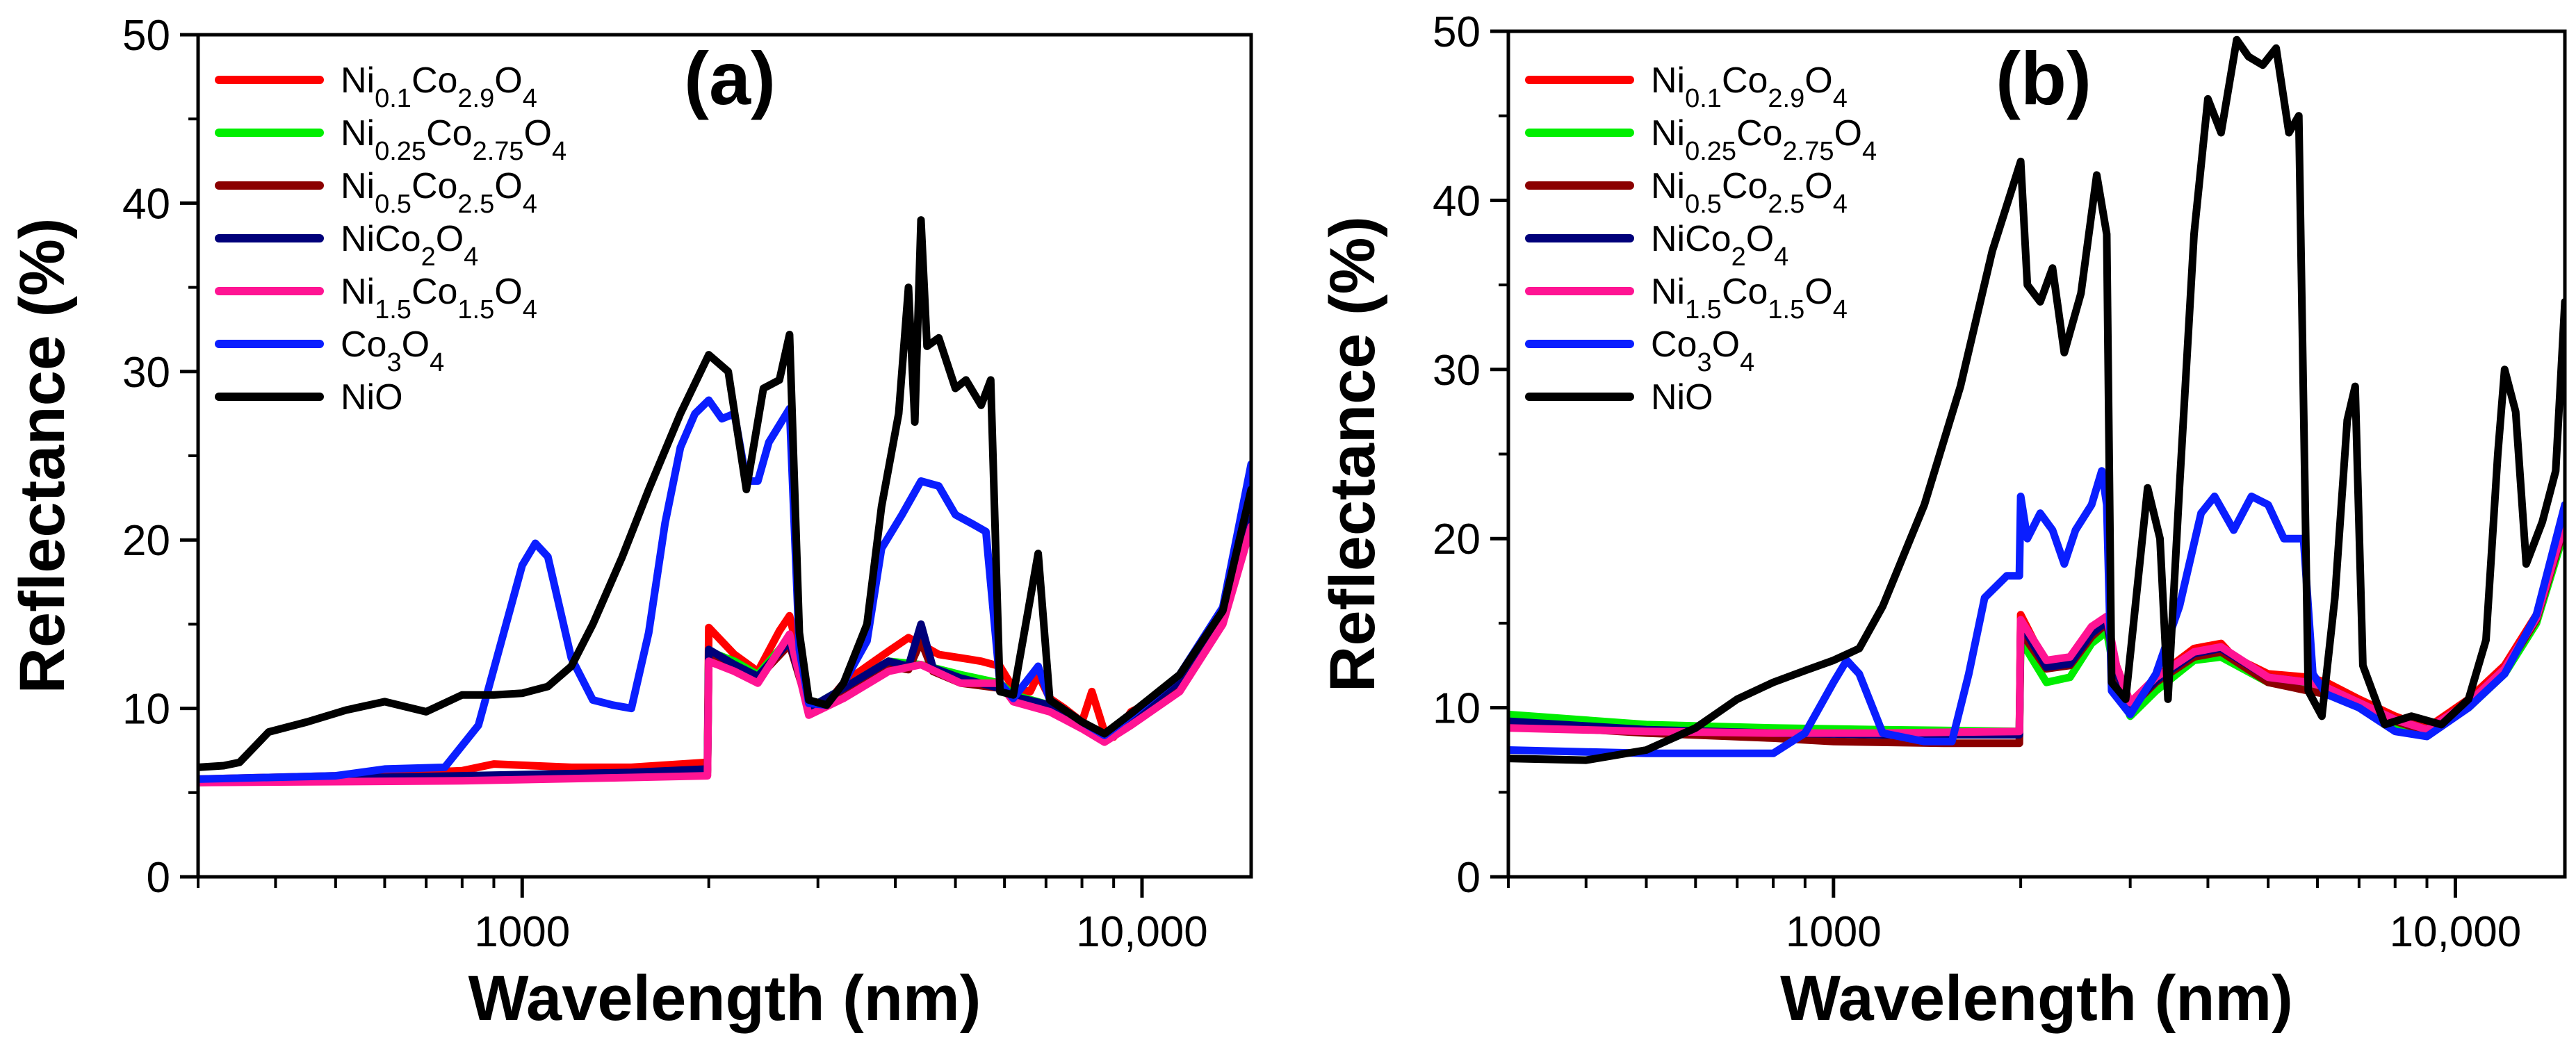 The height and width of the screenshot is (1054, 2576). What do you see at coordinates (730, 78) in the screenshot?
I see `panel-tag: (a)` at bounding box center [730, 78].